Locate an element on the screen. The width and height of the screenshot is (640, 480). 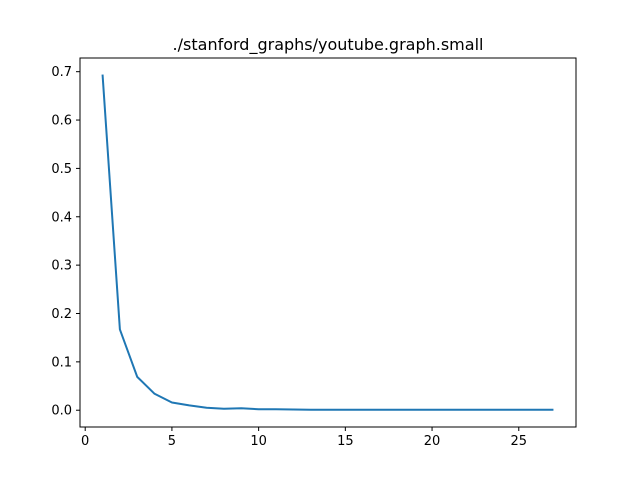
y-tick-label: 0.7 is located at coordinates (61, 72).